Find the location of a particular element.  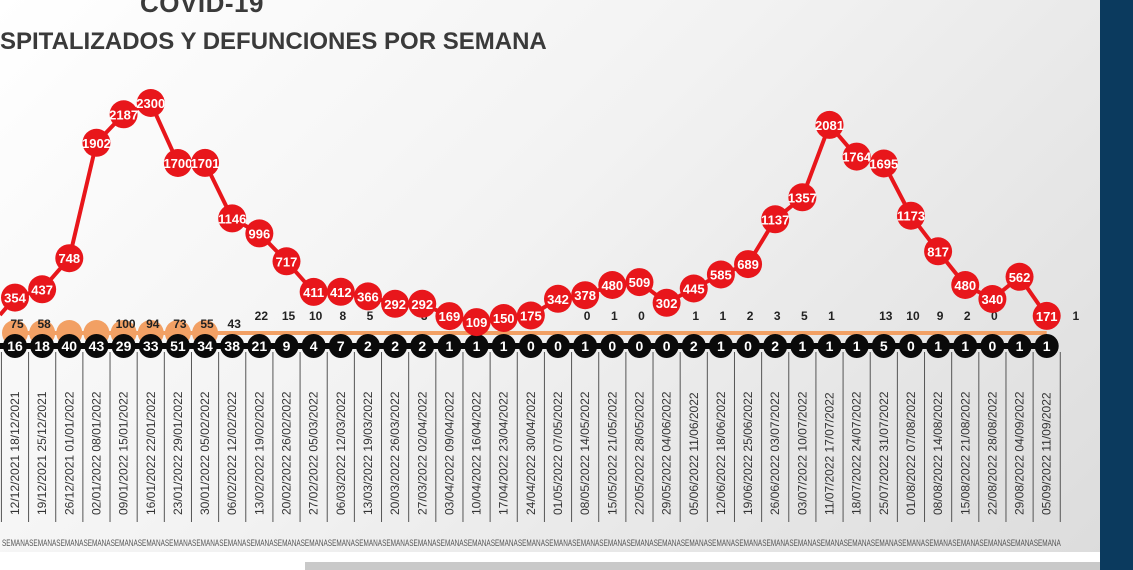

hospitalized-data-label: 1146 is located at coordinates (232, 218).